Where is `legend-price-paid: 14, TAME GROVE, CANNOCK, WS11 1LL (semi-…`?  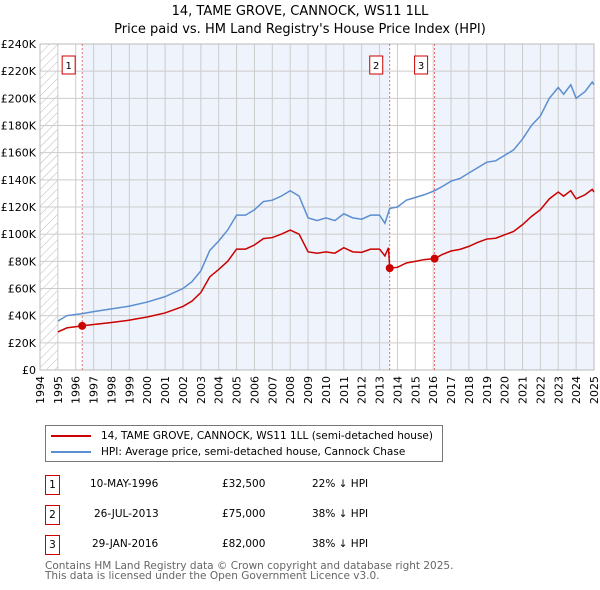 legend-price-paid: 14, TAME GROVE, CANNOCK, WS11 1LL (semi-… is located at coordinates (267, 436).